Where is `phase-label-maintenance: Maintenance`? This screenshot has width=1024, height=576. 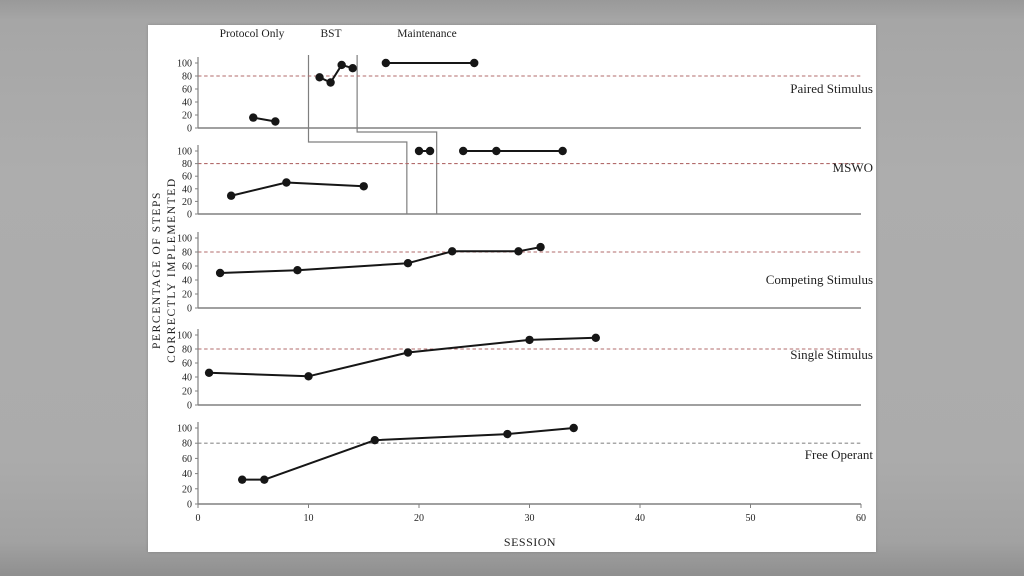
phase-label-maintenance: Maintenance is located at coordinates (427, 34).